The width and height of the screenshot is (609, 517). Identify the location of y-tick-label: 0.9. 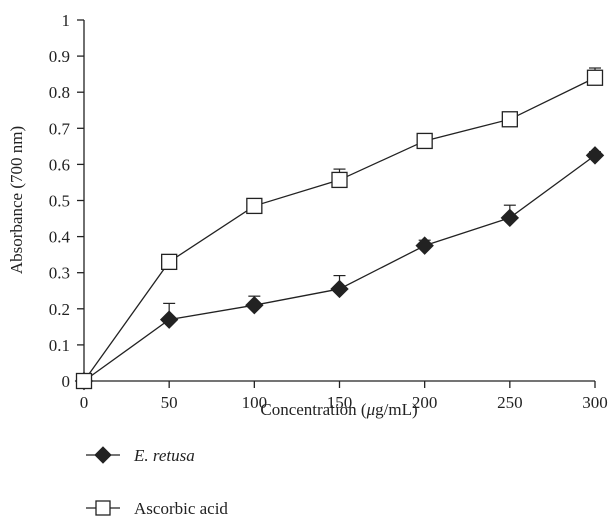
(59, 56).